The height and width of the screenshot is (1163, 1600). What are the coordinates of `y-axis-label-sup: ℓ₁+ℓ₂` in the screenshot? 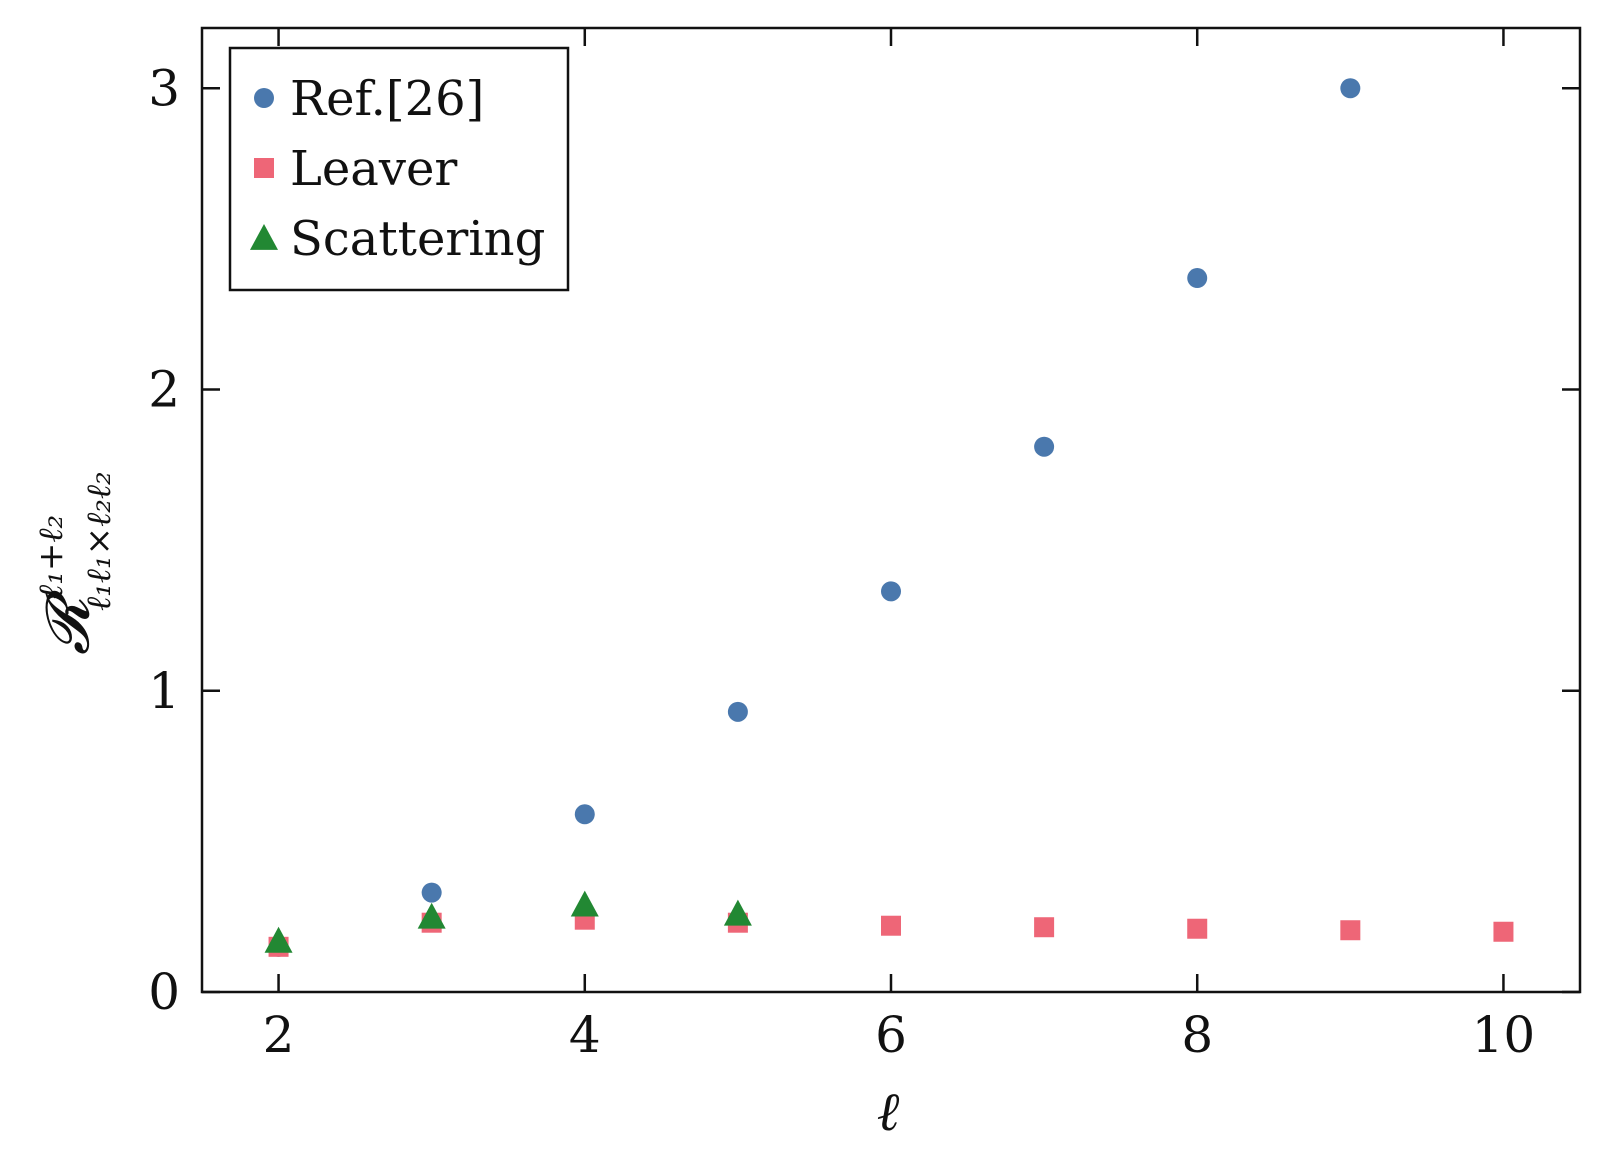 It's located at (51, 557).